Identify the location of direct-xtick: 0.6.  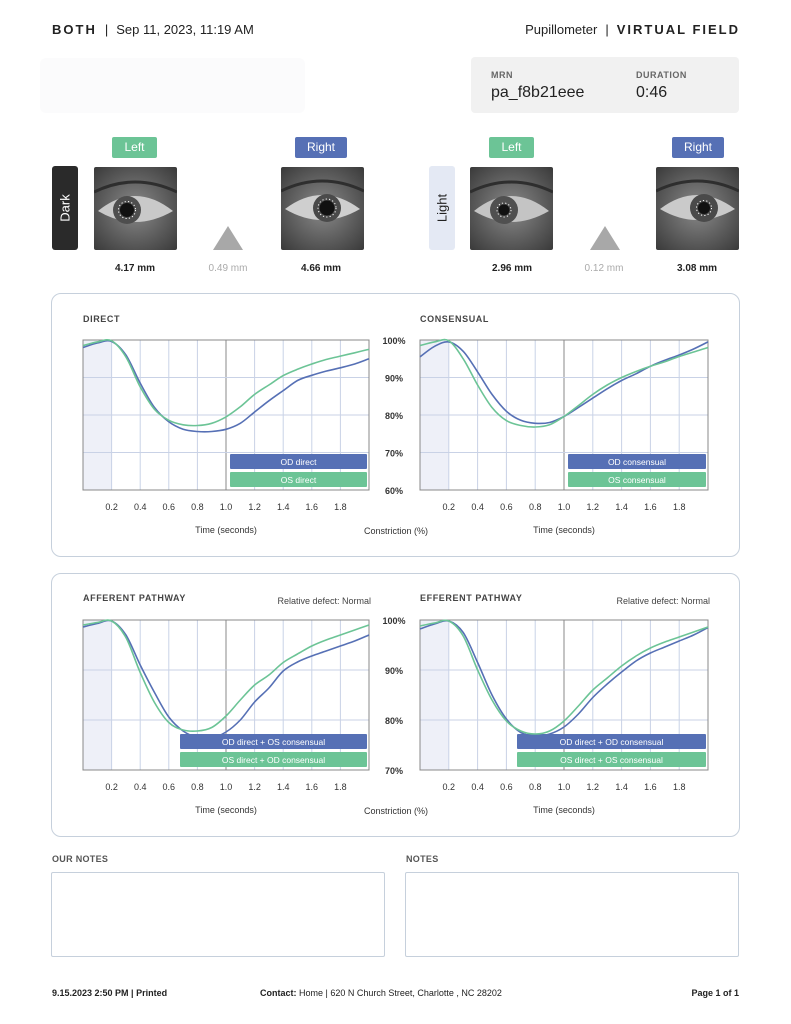
(169, 507).